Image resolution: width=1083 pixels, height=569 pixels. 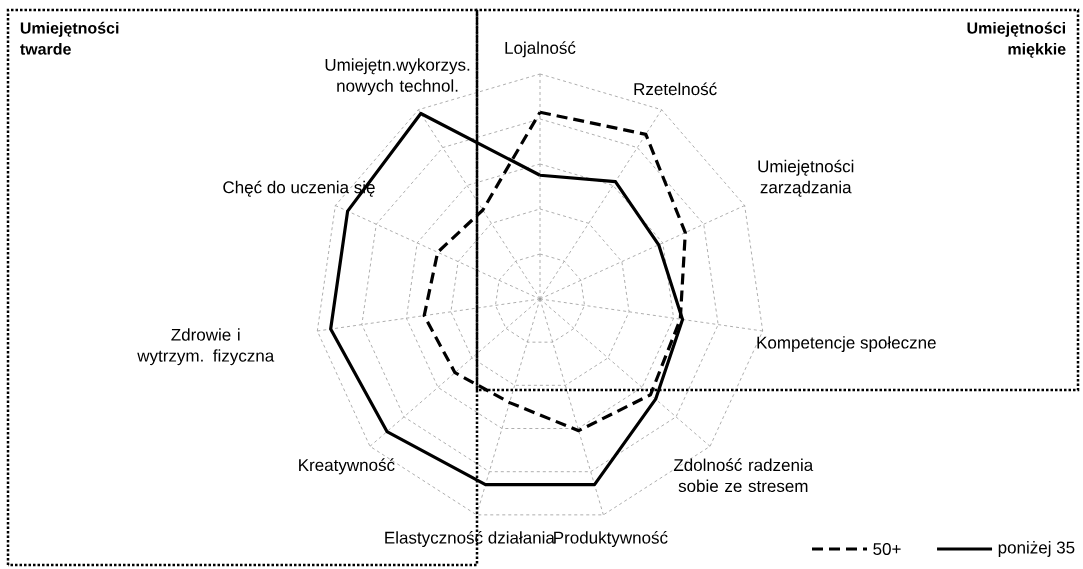 What do you see at coordinates (887, 549) in the screenshot?
I see `legend-label: 50+` at bounding box center [887, 549].